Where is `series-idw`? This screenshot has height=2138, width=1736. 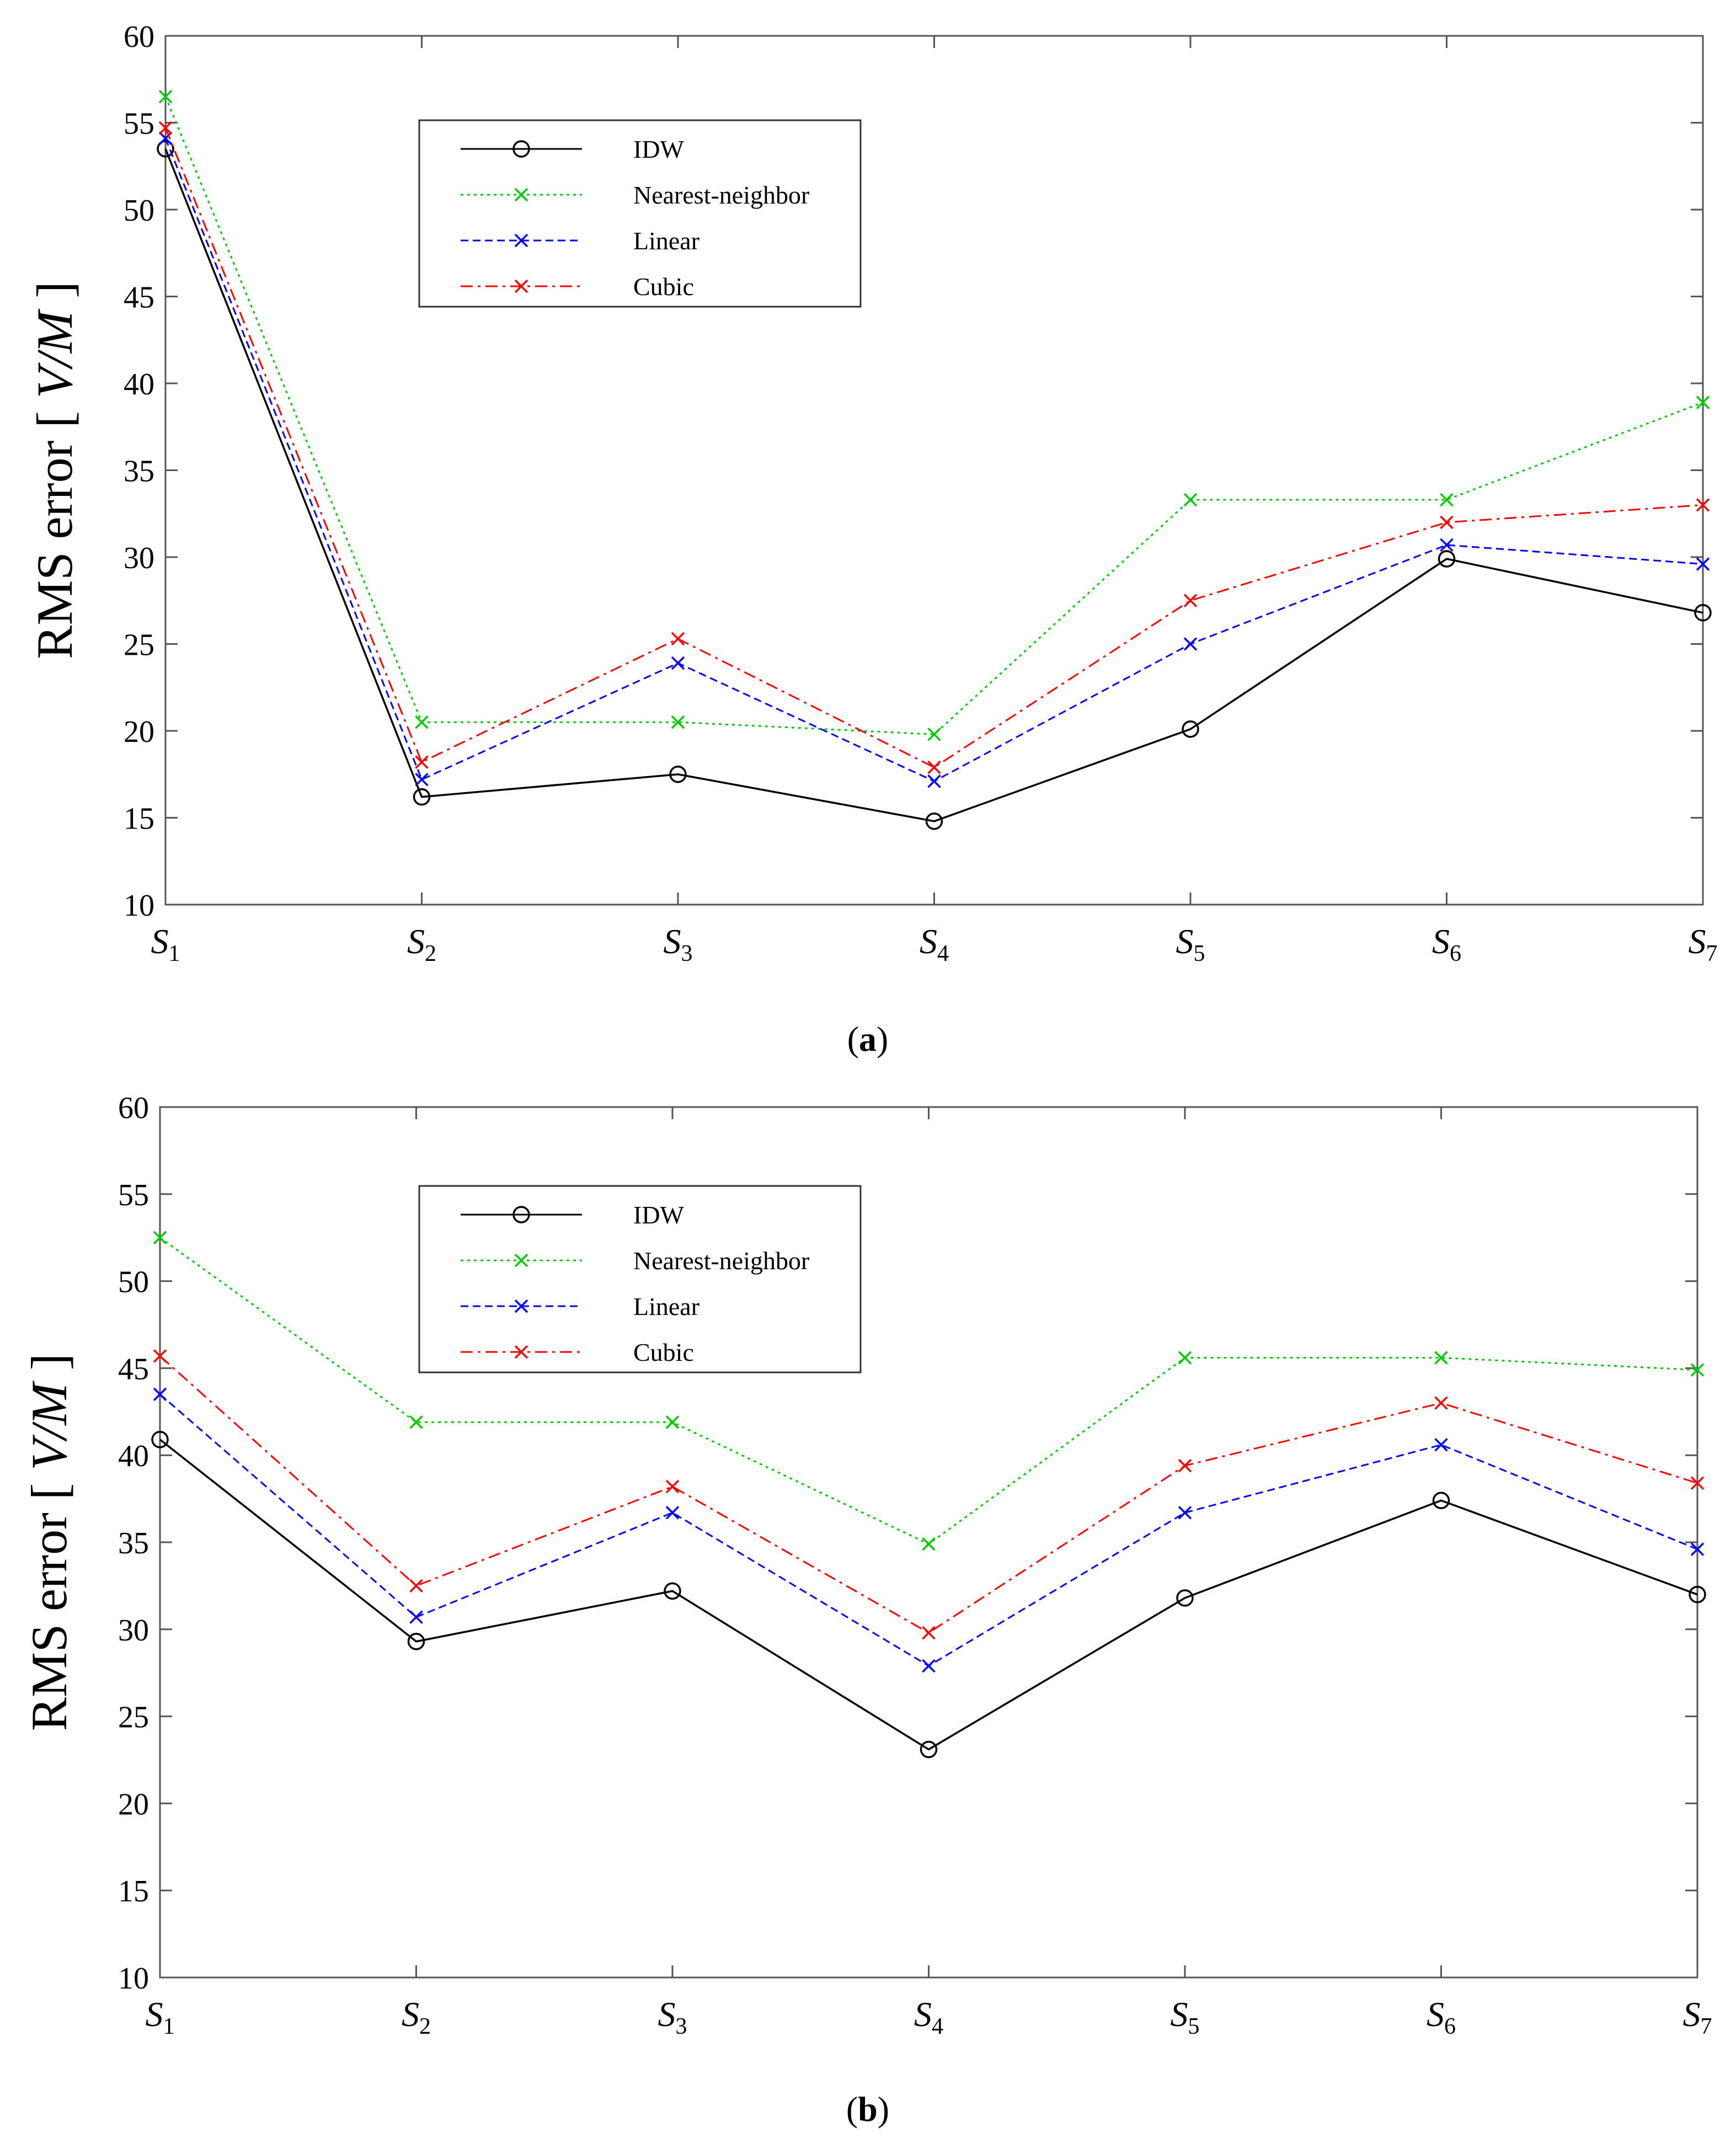 series-idw is located at coordinates (928, 1594).